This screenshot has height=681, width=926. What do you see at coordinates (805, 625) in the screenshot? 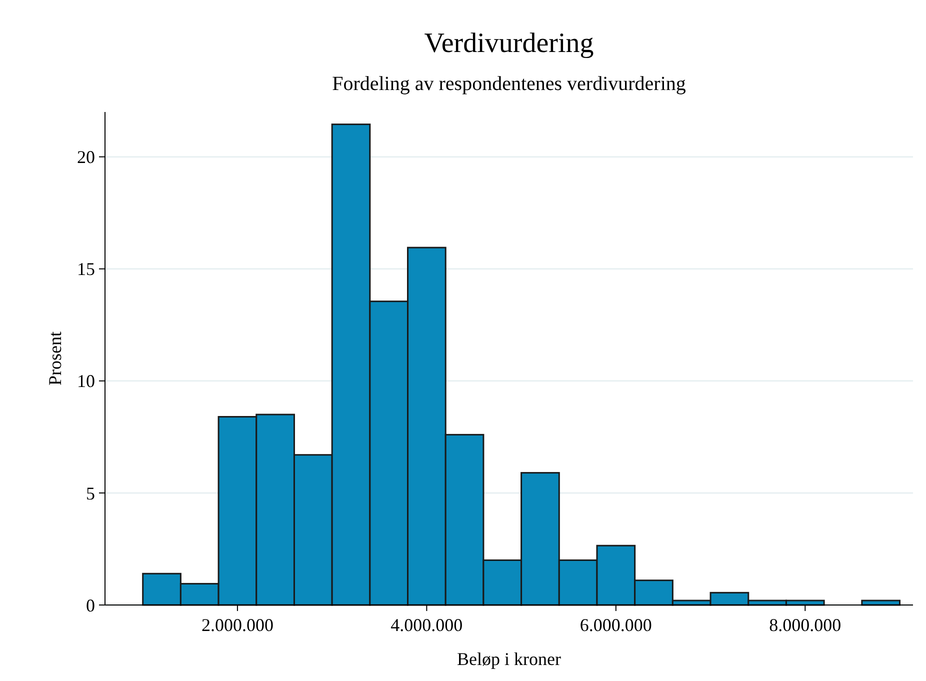
I see `x-tick-label: 8.000.000` at bounding box center [805, 625].